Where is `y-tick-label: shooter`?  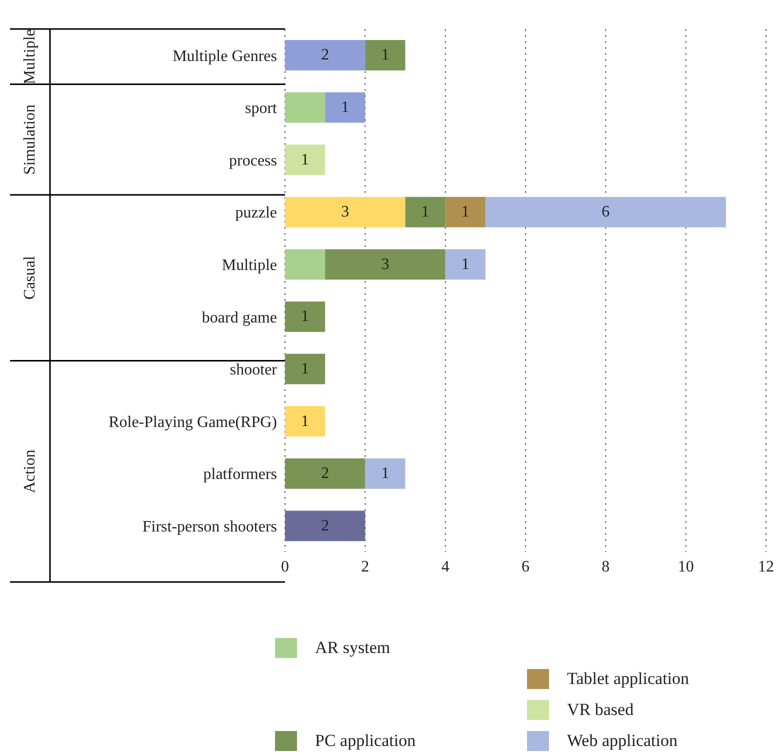
y-tick-label: shooter is located at coordinates (254, 370).